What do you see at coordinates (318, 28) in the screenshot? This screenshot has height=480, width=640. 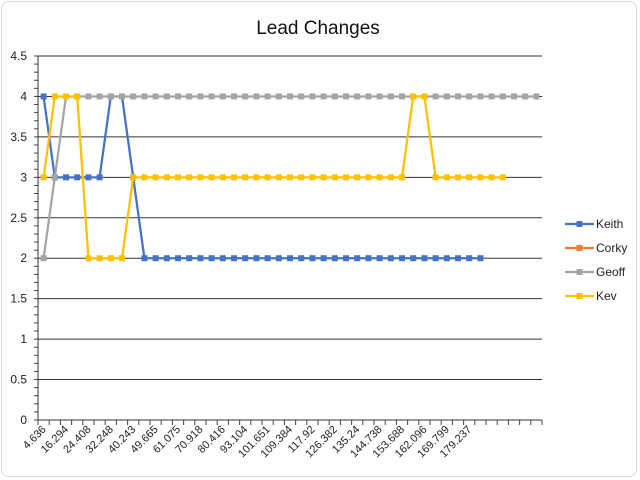 I see `chart-title: Lead Changes` at bounding box center [318, 28].